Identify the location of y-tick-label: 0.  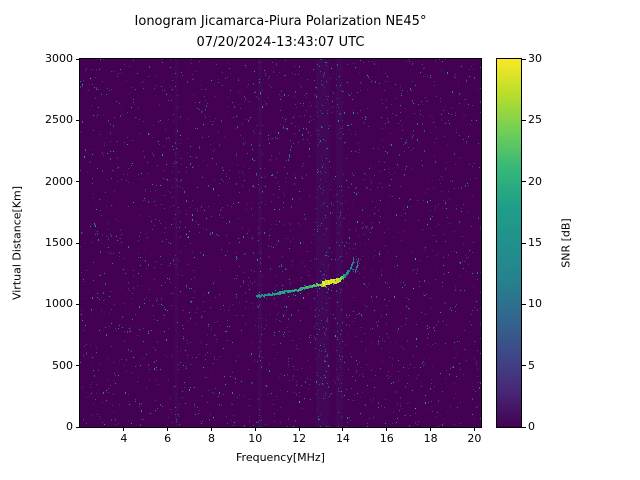
(69, 426).